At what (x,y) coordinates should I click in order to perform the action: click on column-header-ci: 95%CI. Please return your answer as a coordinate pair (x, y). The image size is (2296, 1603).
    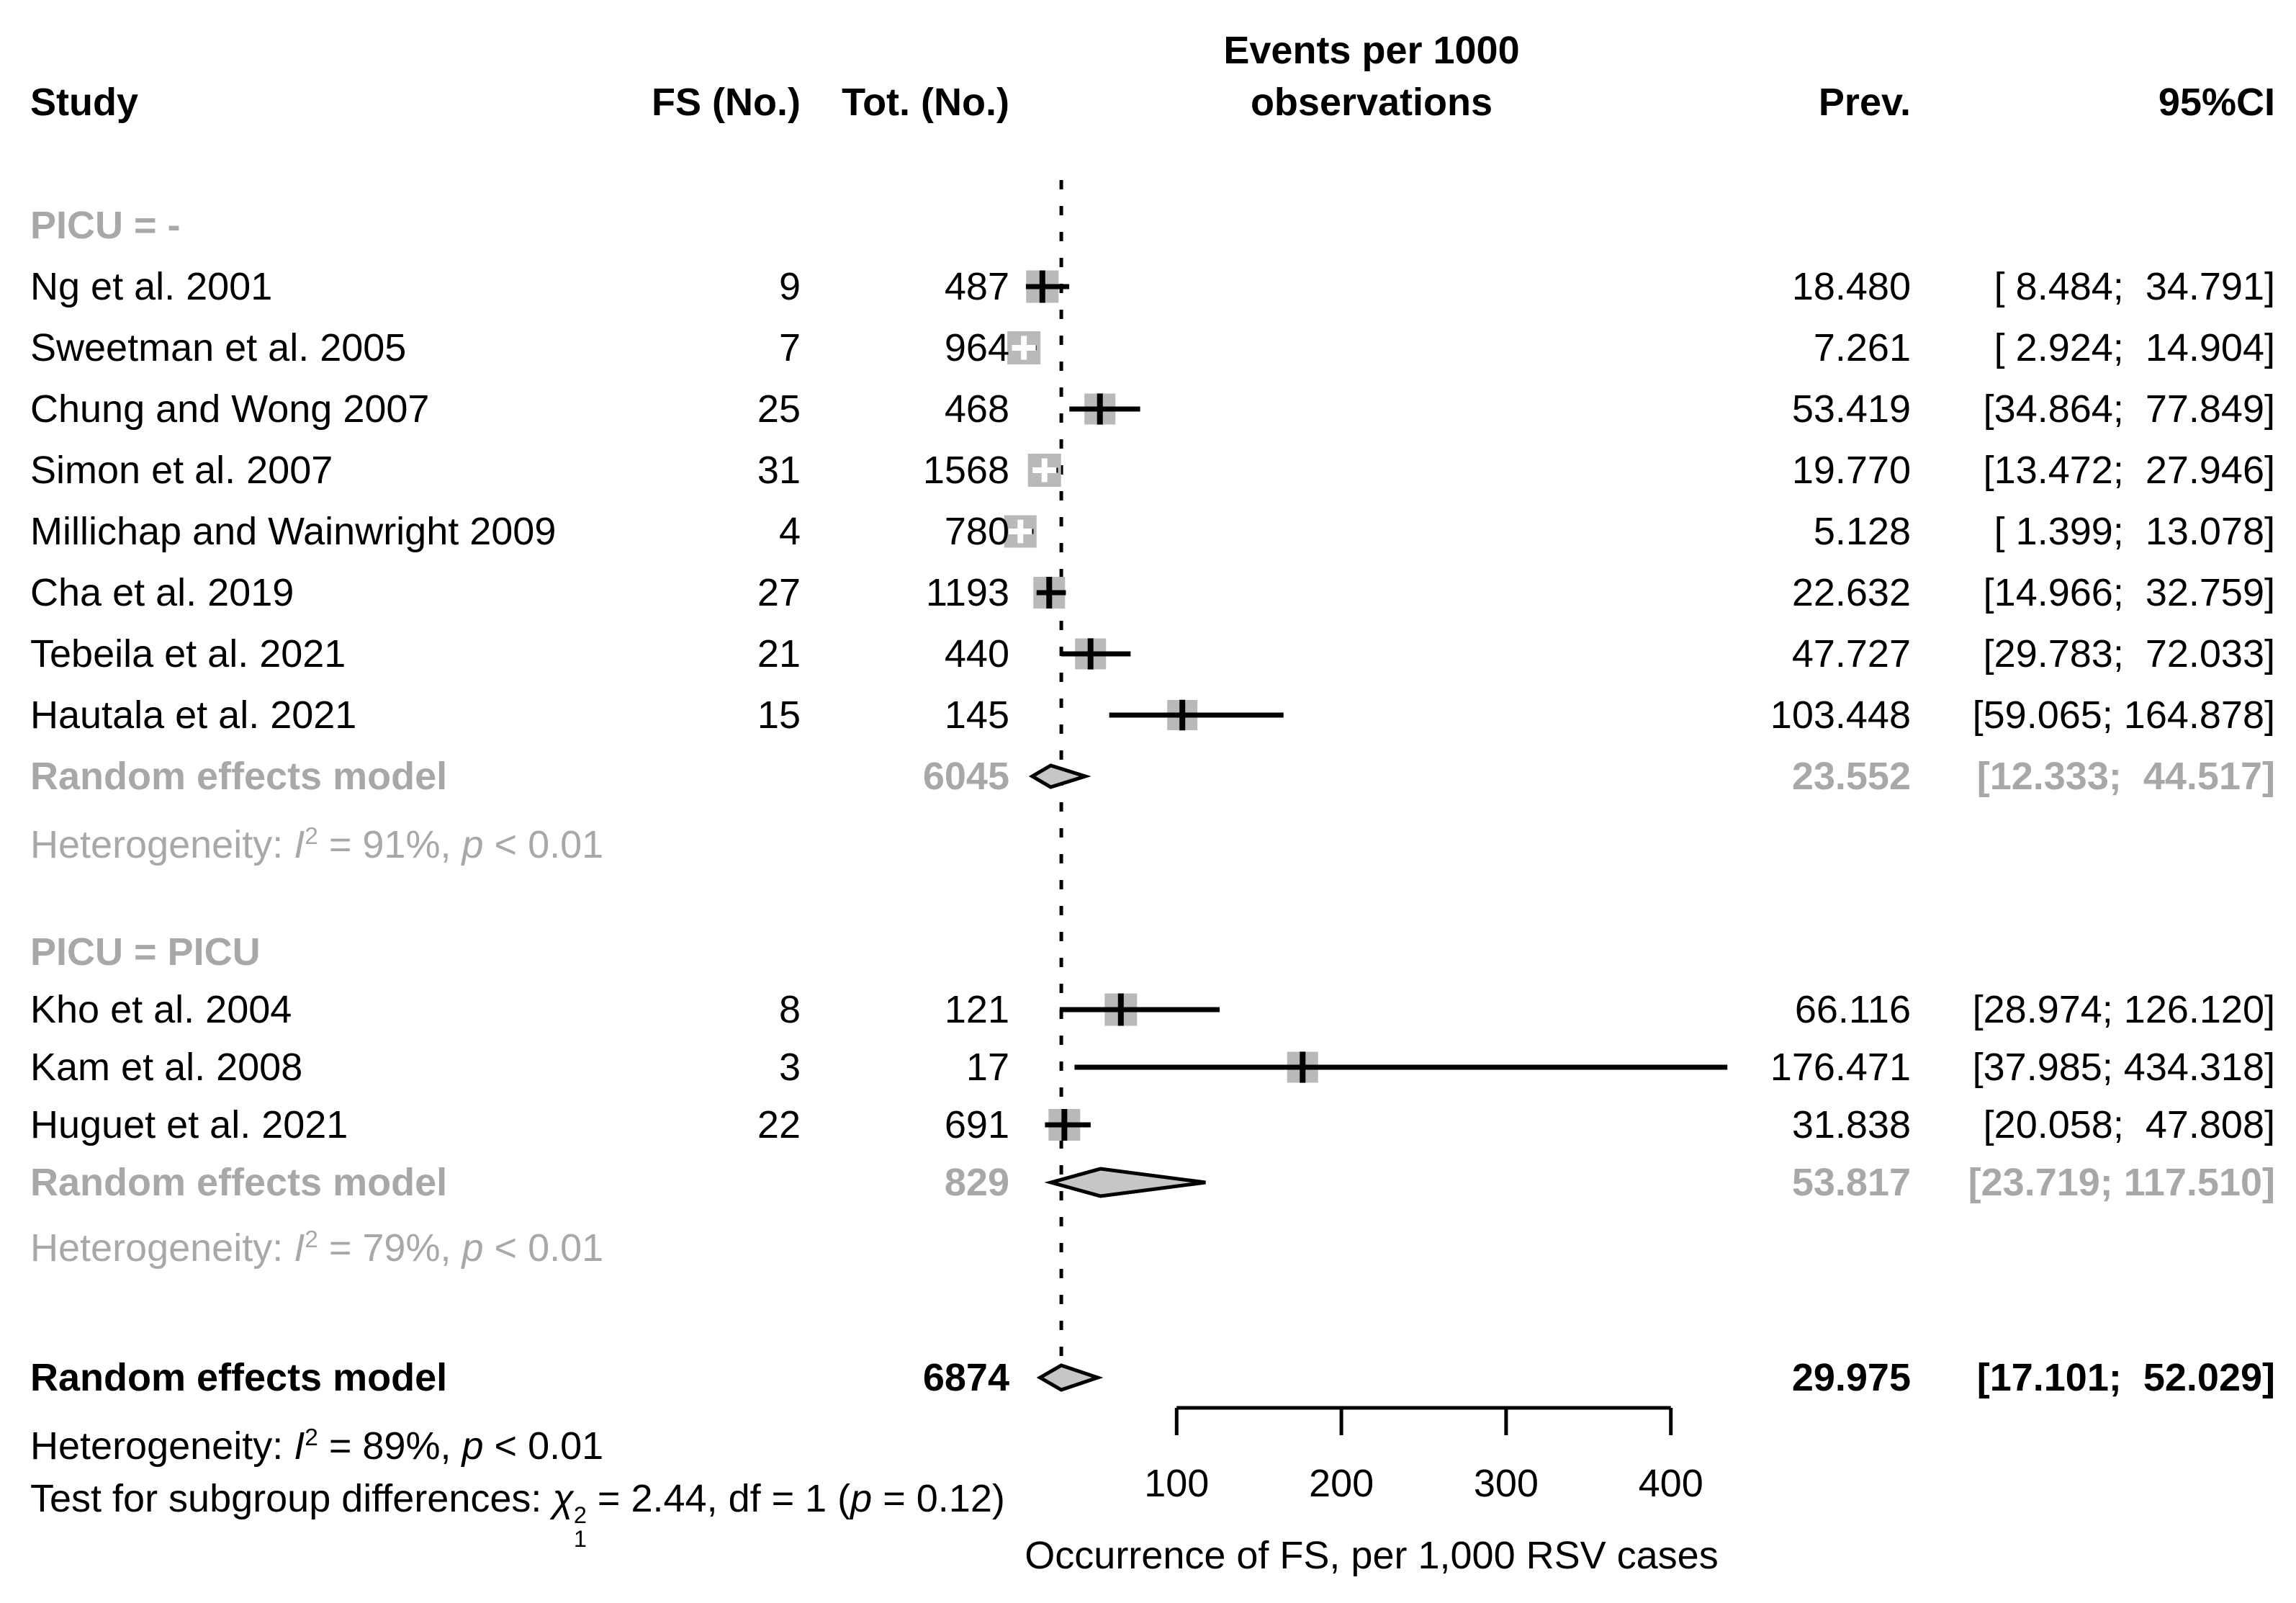
    Looking at the image, I should click on (2217, 102).